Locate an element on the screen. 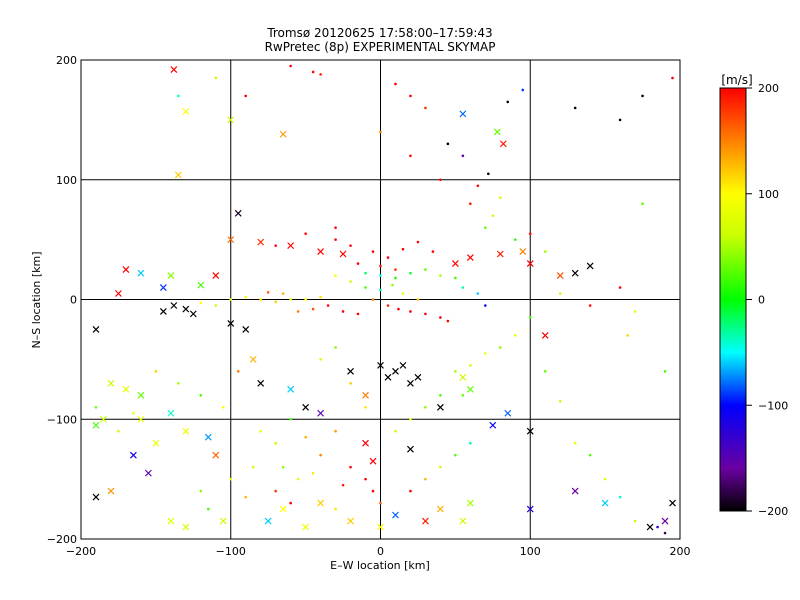 The height and width of the screenshot is (600, 800). x-axis-label: E–W location [km] is located at coordinates (380, 565).